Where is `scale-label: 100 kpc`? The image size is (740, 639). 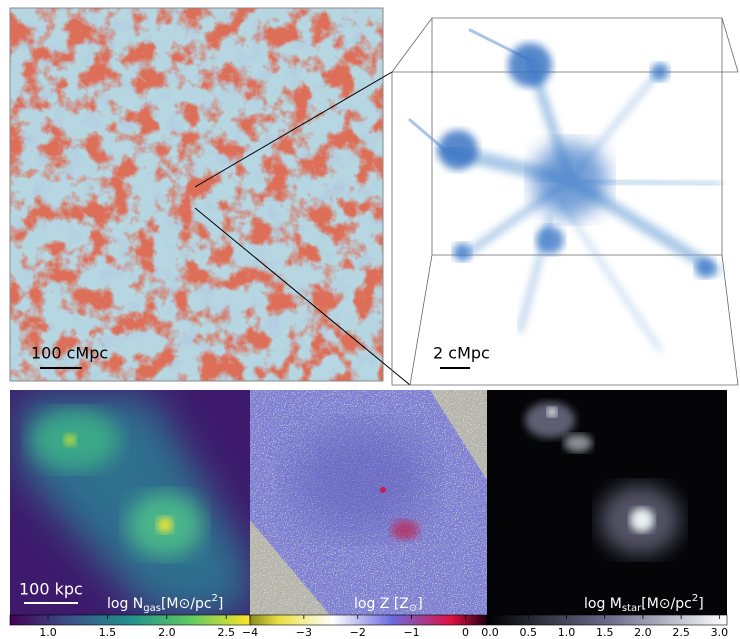 scale-label: 100 kpc is located at coordinates (51, 589).